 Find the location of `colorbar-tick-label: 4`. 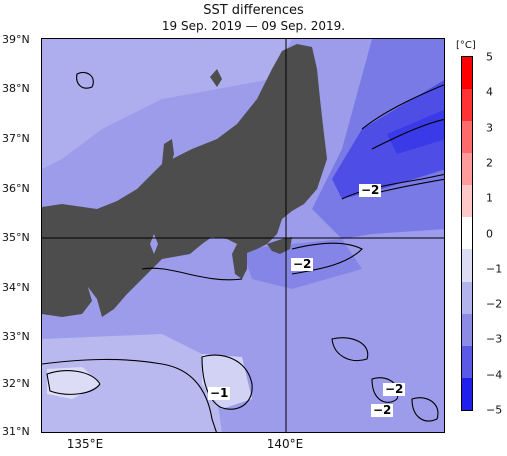

colorbar-tick-label: 4 is located at coordinates (489, 92).